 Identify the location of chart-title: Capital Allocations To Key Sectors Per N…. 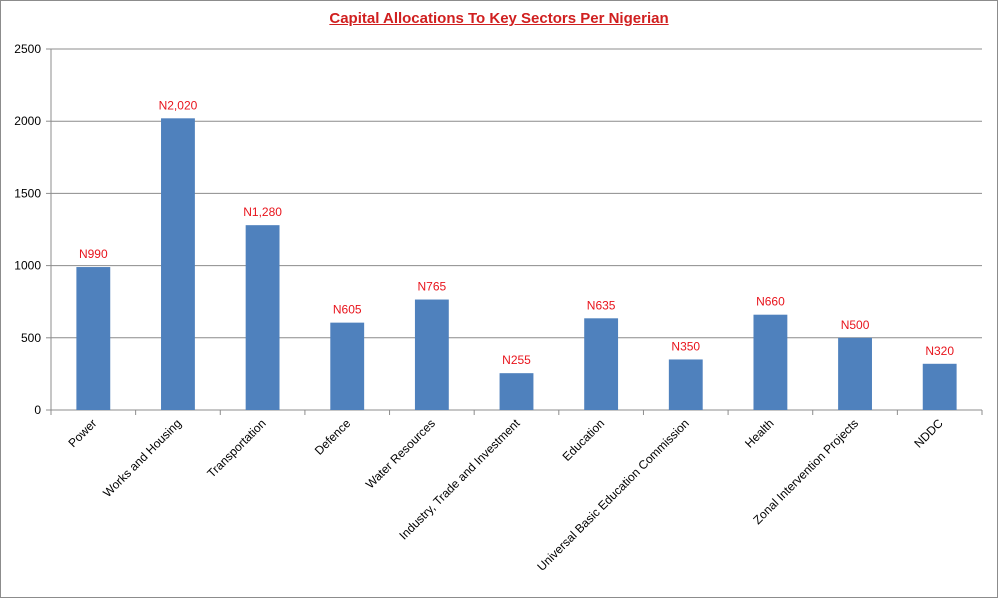
(499, 18).